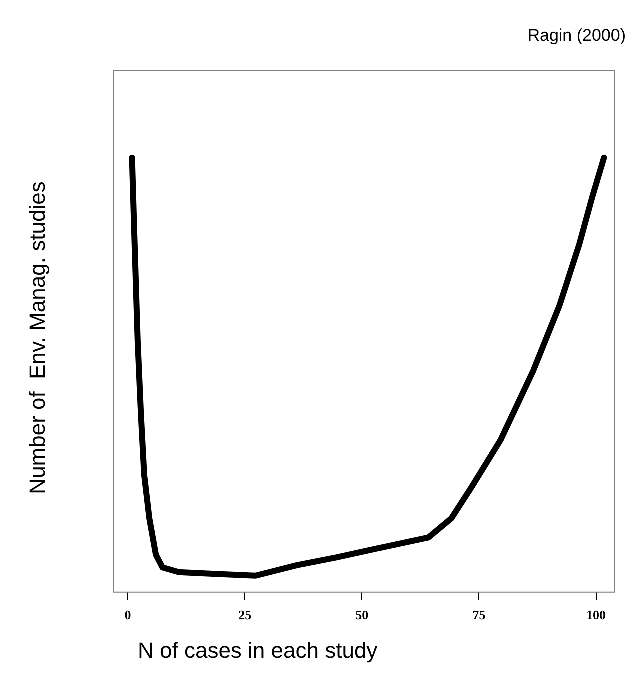  I want to click on x-tick-label: 75, so click(479, 615).